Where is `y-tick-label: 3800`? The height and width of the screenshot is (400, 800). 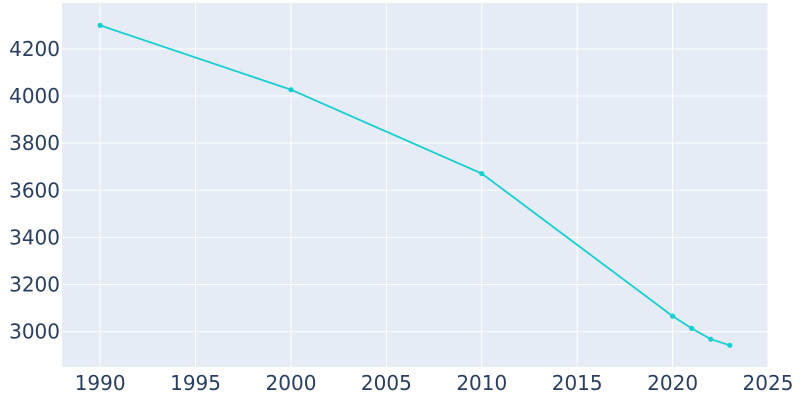 y-tick-label: 3800 is located at coordinates (34, 143).